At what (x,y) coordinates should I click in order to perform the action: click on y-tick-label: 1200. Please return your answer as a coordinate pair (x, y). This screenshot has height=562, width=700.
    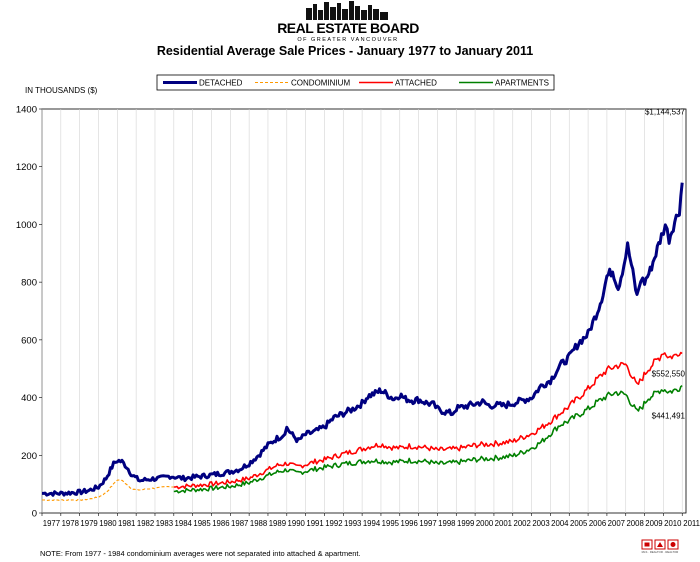
    Looking at the image, I should click on (26, 167).